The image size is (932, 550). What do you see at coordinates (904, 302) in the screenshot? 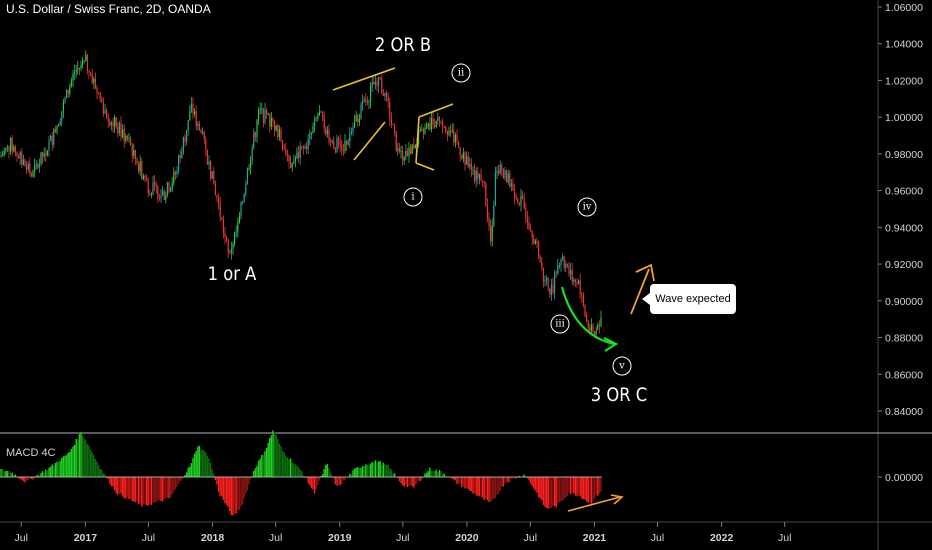
I see `y-tick-label: 0.90000` at bounding box center [904, 302].